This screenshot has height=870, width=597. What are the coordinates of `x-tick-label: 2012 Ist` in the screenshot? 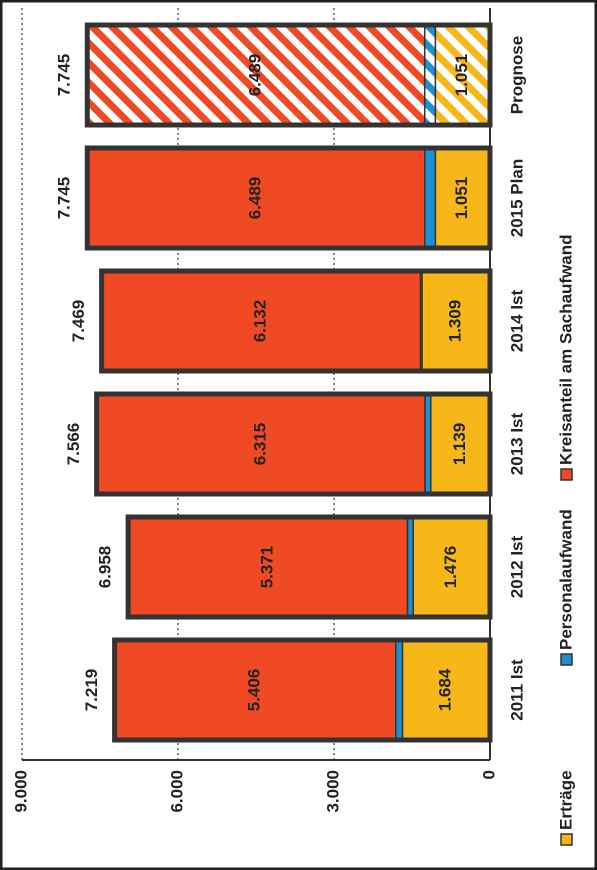 It's located at (516, 566).